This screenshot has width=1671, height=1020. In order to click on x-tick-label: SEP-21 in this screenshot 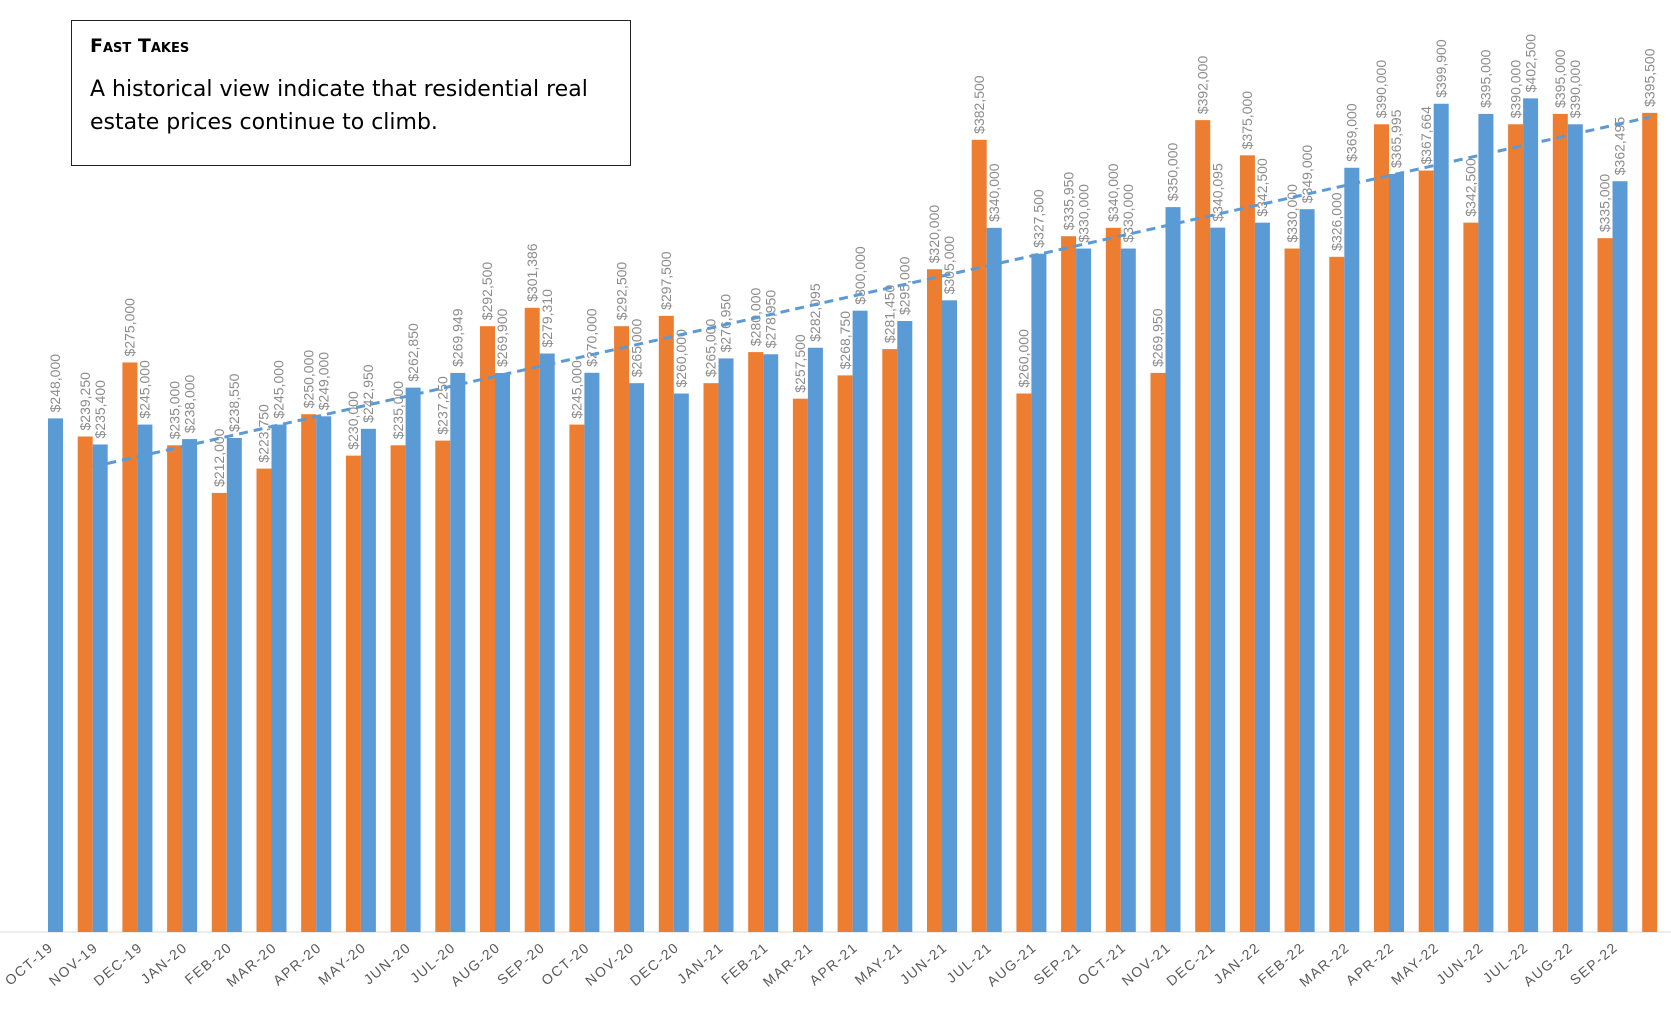, I will do `click(1057, 963)`.